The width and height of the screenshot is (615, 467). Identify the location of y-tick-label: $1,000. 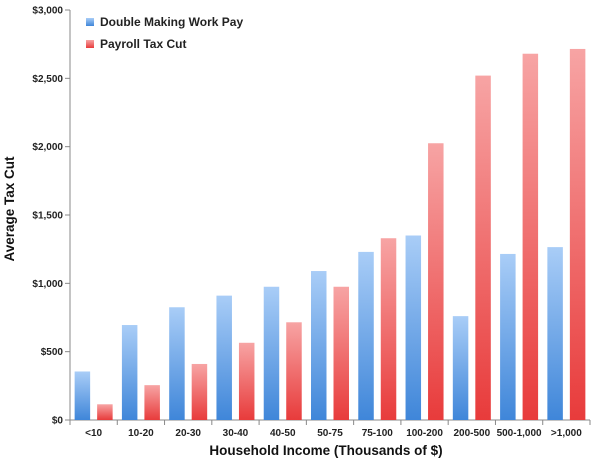
(47, 284).